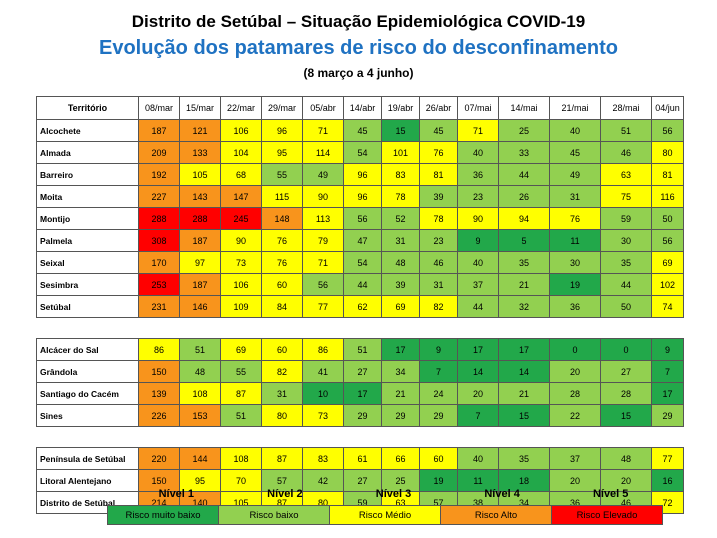  I want to click on risk-cell: 39, so click(438, 196).